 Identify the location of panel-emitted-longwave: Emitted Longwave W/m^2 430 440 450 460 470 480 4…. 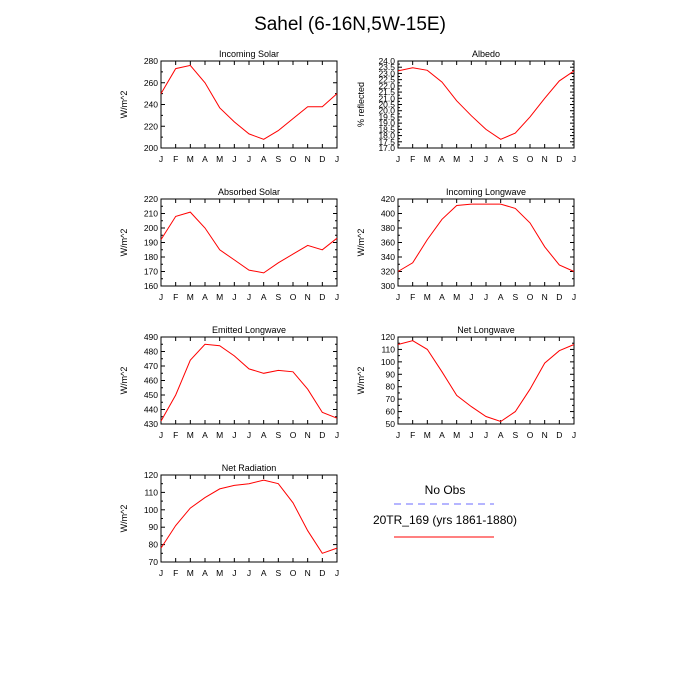
(229, 382).